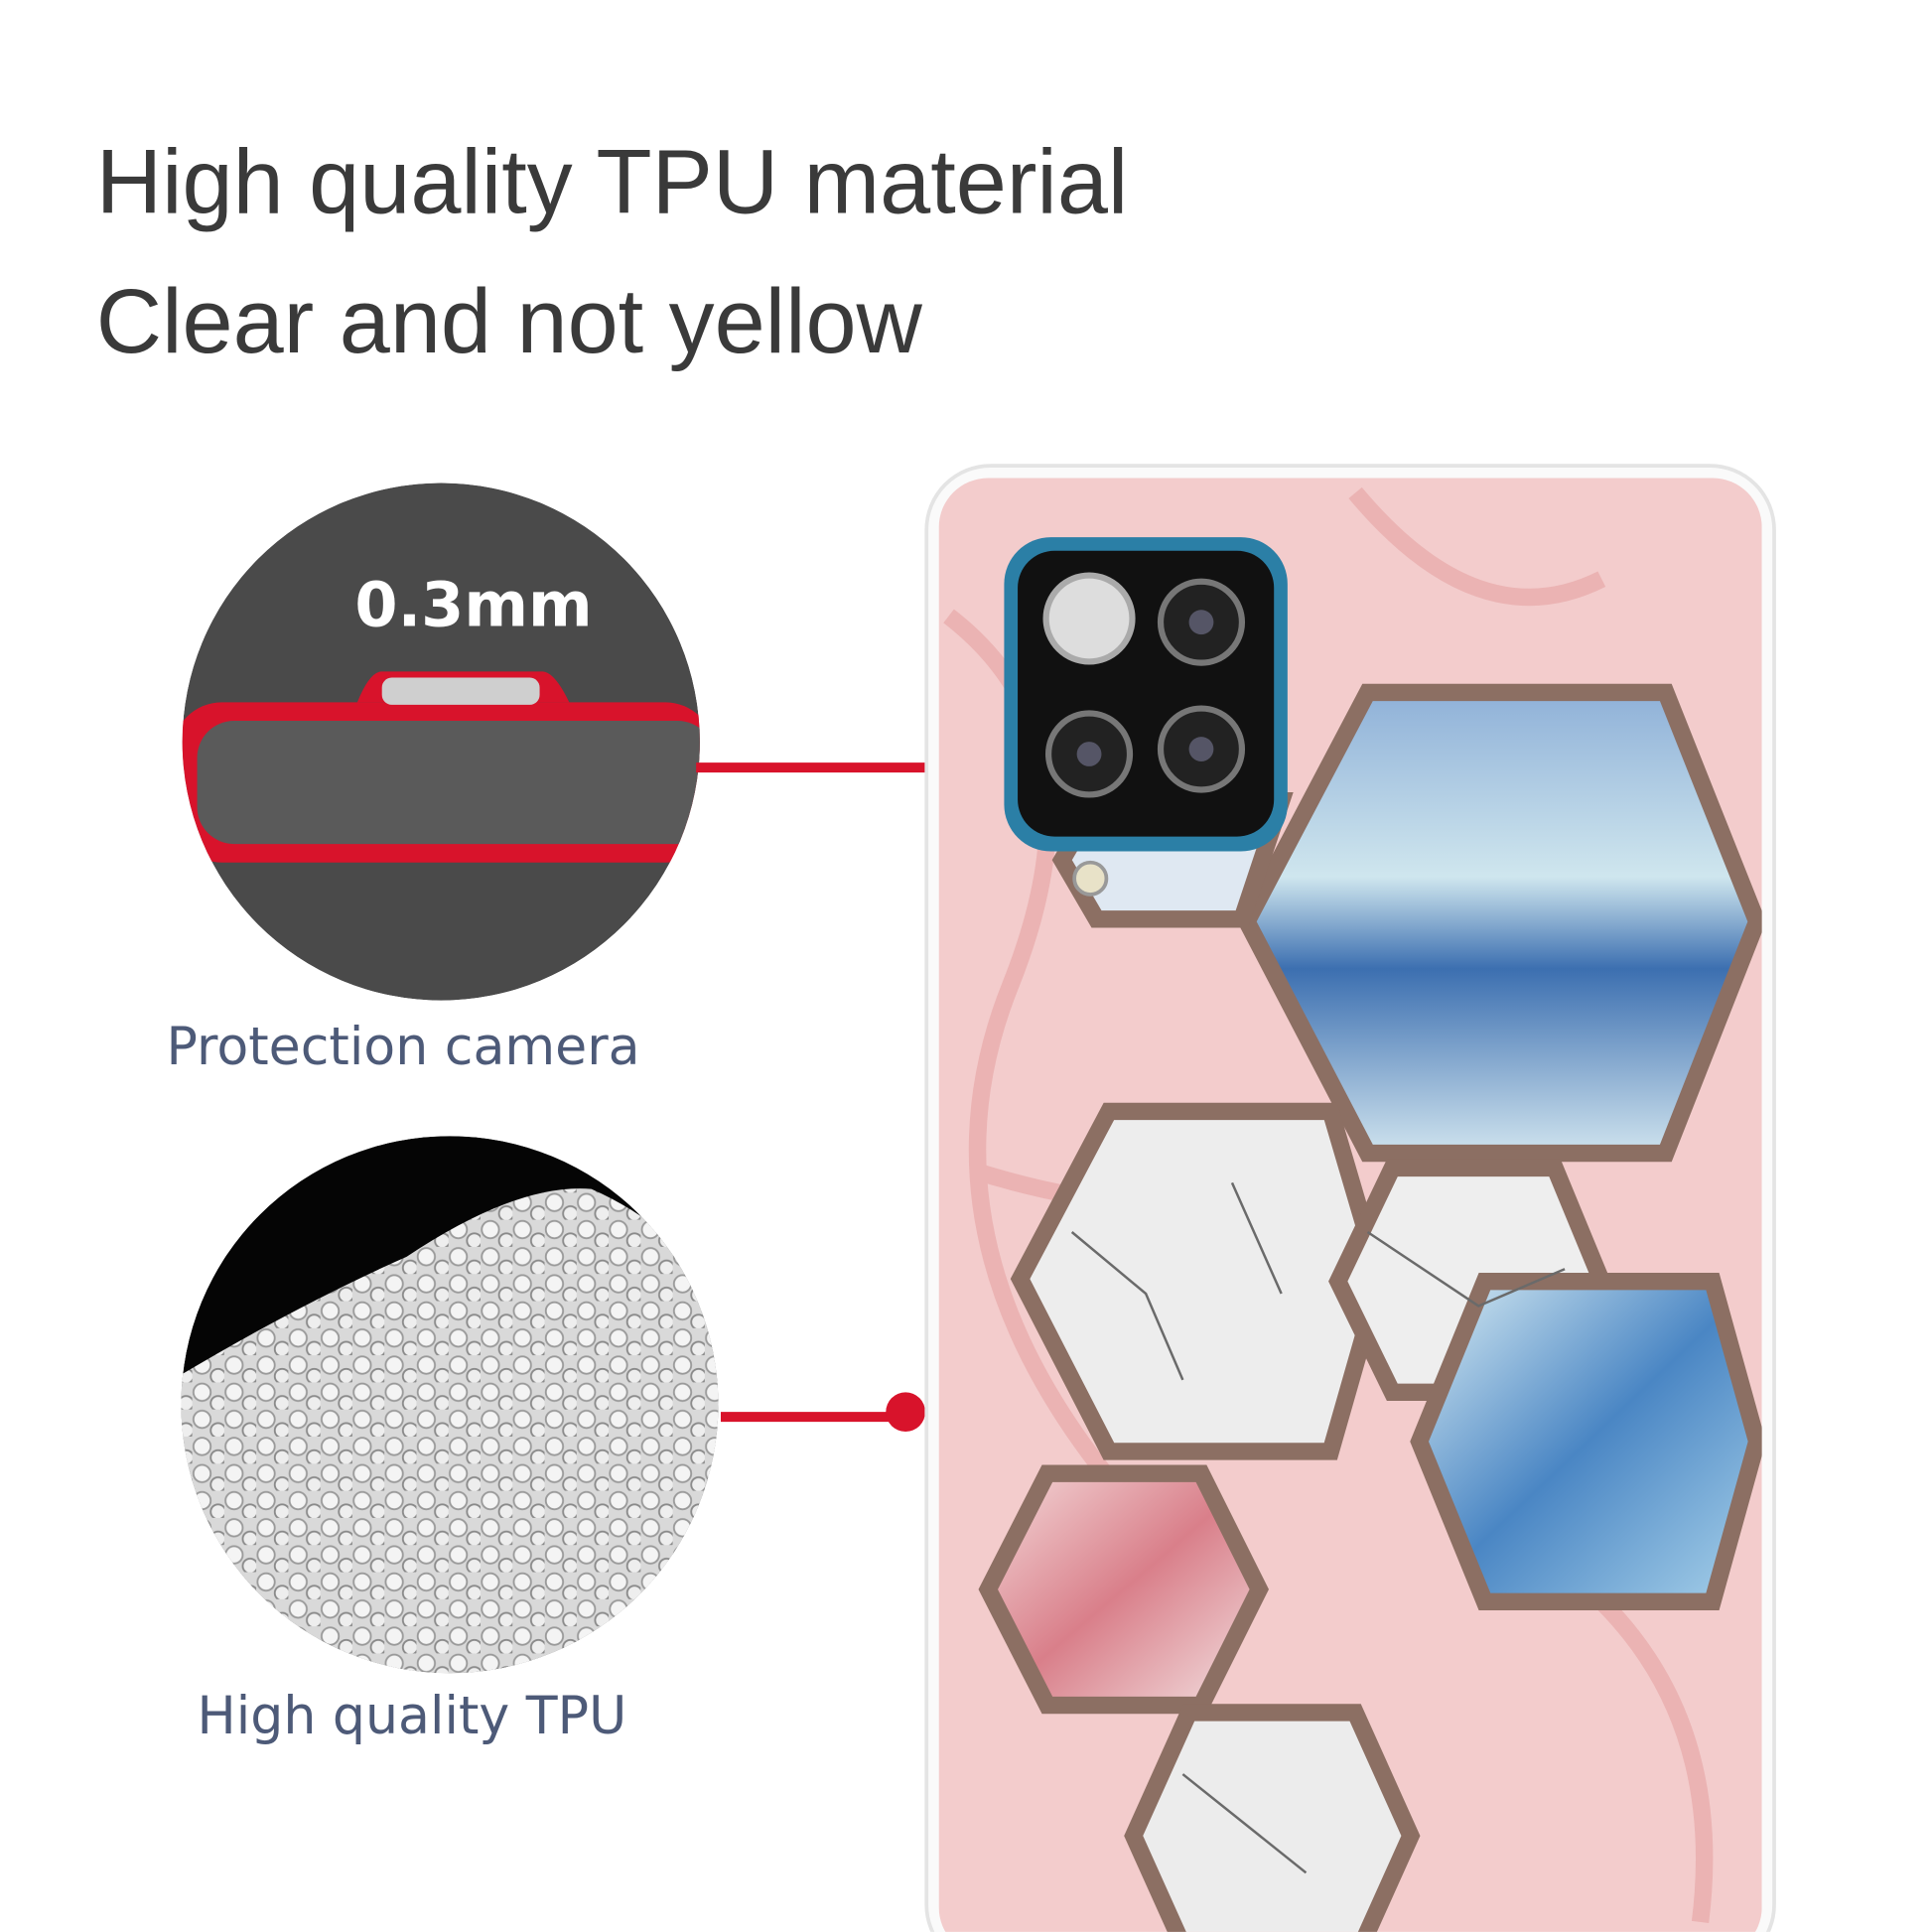  I want to click on thickness-label: 0.3mm, so click(474, 605).